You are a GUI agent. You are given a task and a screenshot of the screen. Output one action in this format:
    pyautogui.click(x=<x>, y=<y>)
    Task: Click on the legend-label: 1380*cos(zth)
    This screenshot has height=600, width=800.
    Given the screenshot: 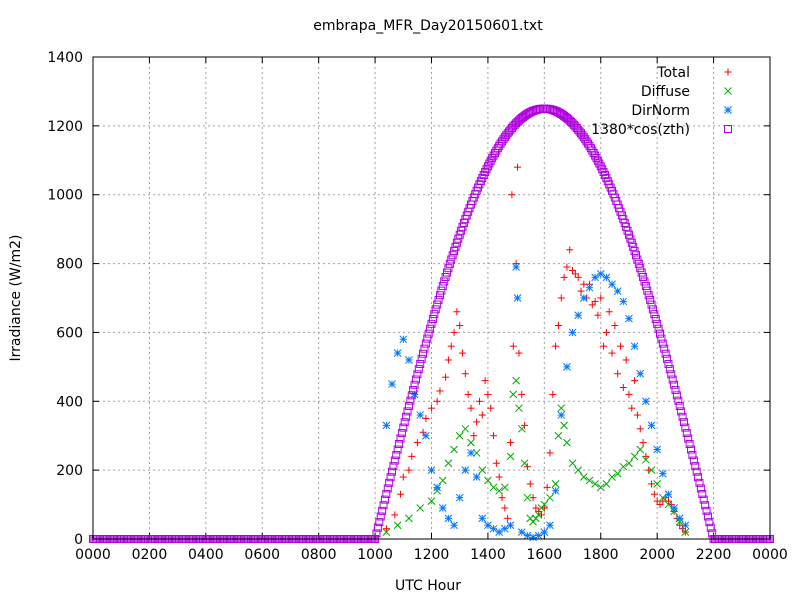 What is the action you would take?
    pyautogui.click(x=640, y=130)
    